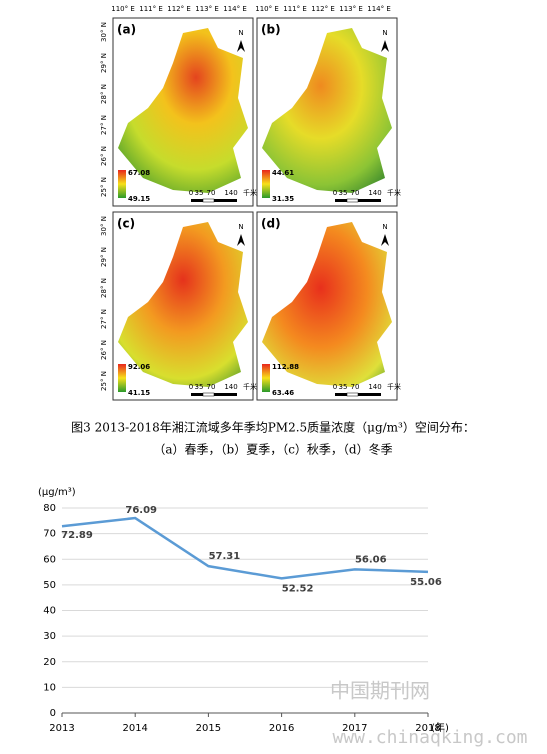  Describe the element at coordinates (371, 559) in the screenshot. I see `data-label: 56.06` at that location.